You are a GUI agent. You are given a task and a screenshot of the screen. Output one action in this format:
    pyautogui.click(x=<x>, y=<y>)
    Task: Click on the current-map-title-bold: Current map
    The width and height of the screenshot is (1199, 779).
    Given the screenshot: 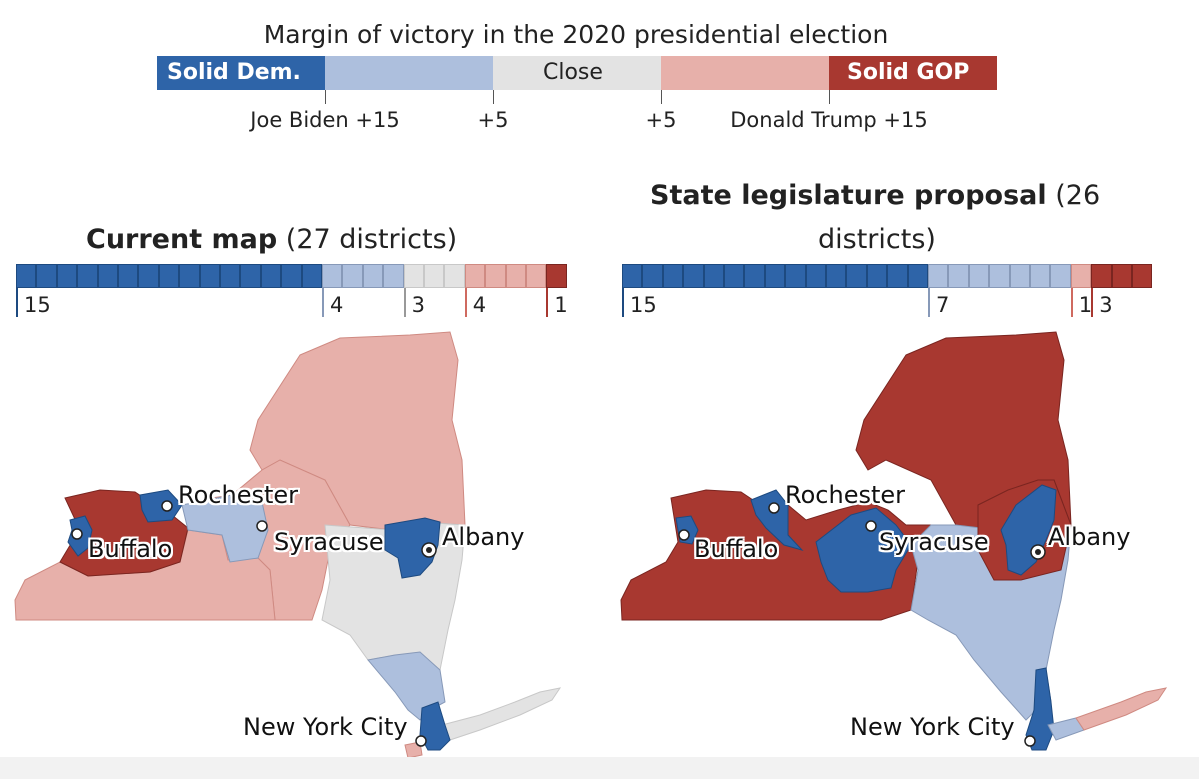 What is the action you would take?
    pyautogui.click(x=182, y=239)
    